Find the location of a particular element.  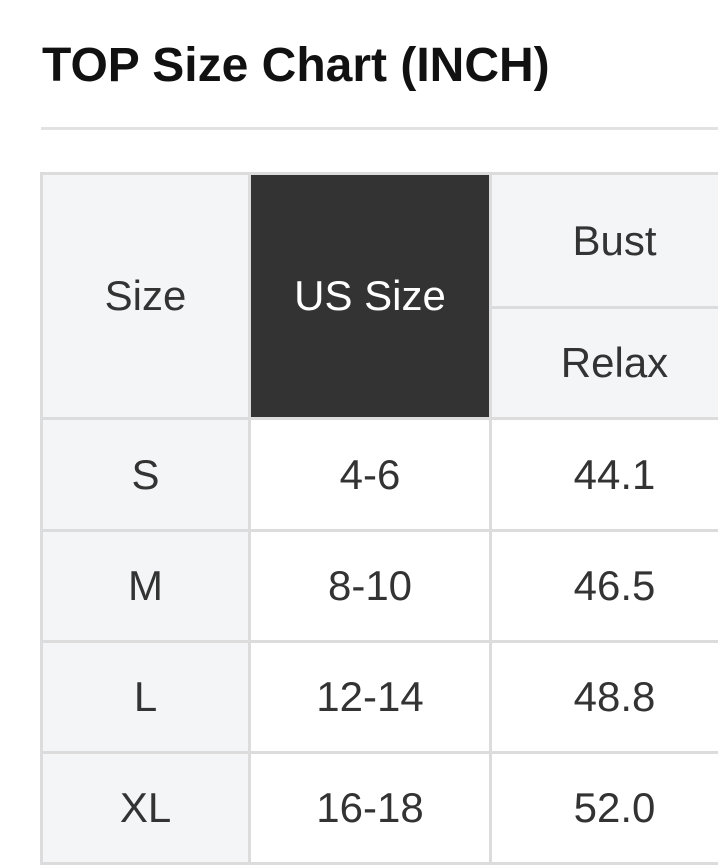

table-row: M 8-10 46.5 is located at coordinates (380, 586).